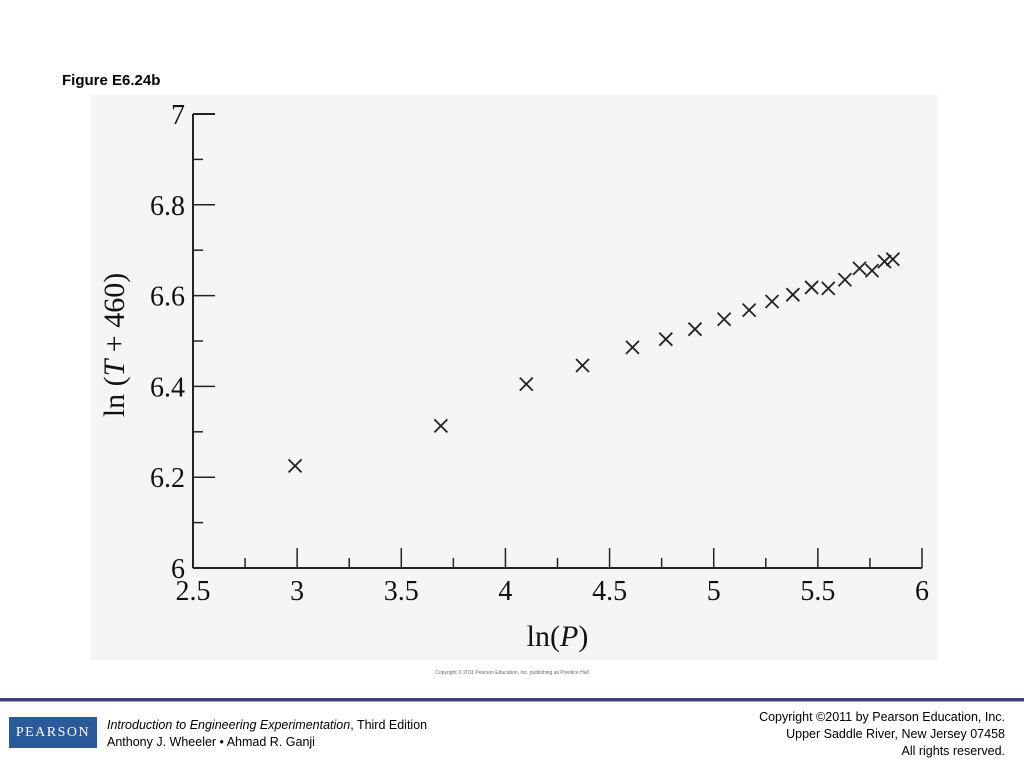 This screenshot has width=1024, height=768. What do you see at coordinates (505, 591) in the screenshot?
I see `x-tick-label: 4` at bounding box center [505, 591].